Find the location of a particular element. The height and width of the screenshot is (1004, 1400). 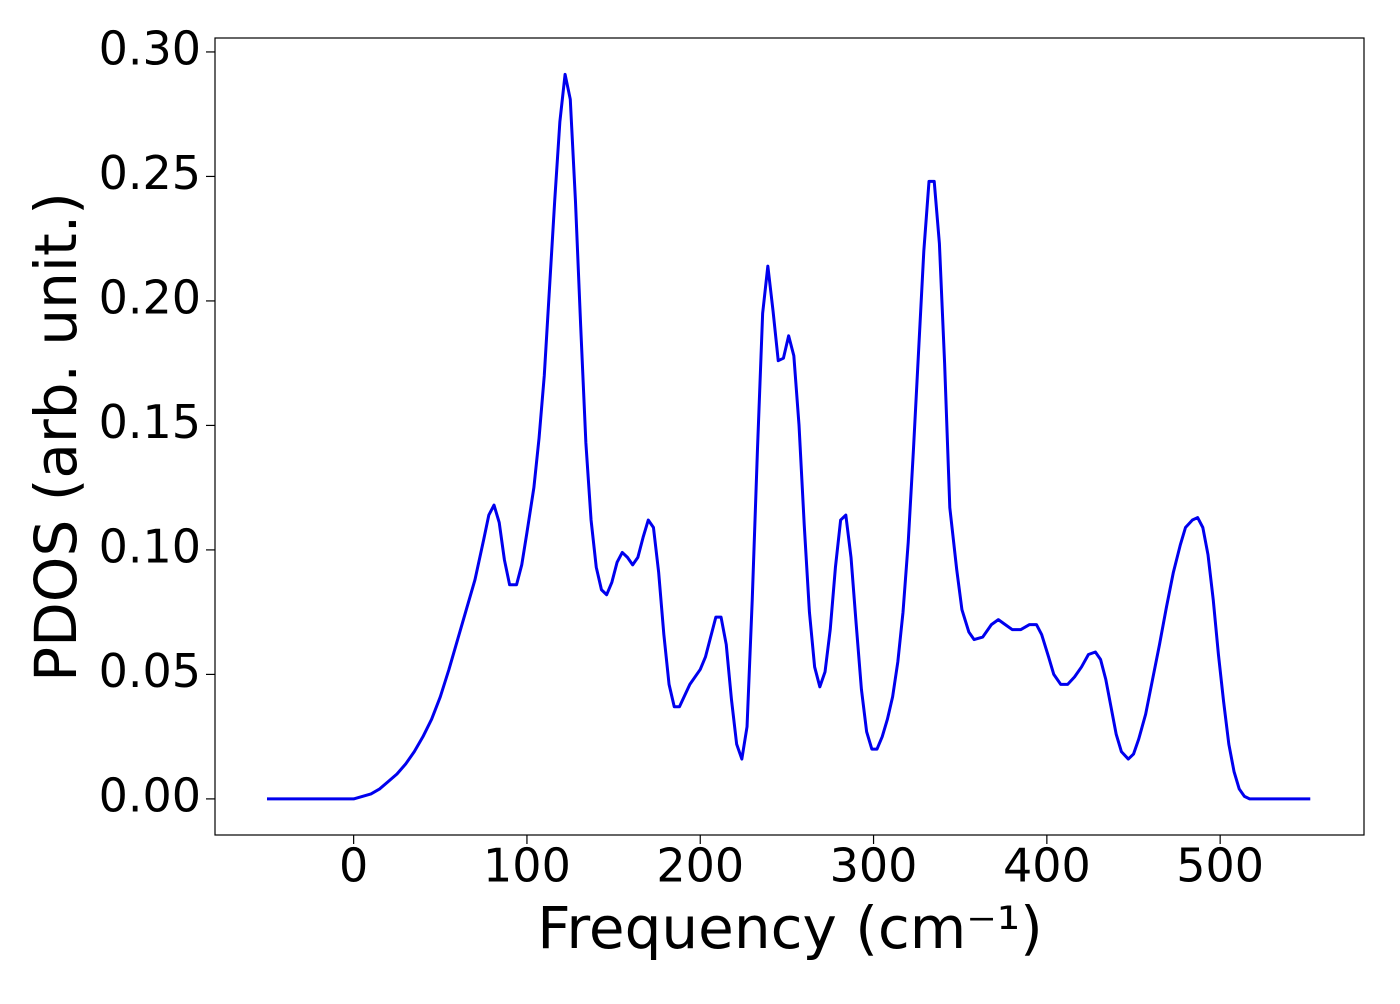

y-tick-label: 0.20 is located at coordinates (150, 297).